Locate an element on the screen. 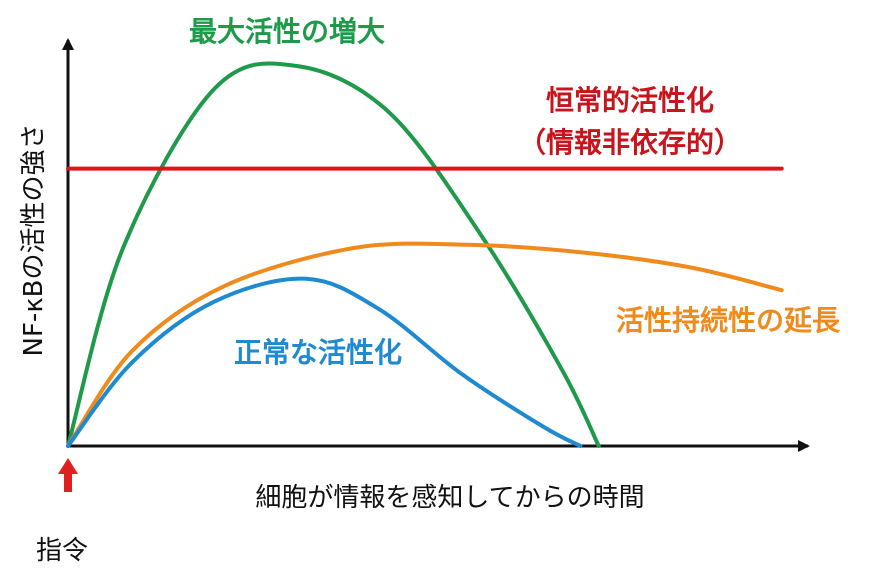 Image resolution: width=886 pixels, height=574 pixels. series-label-constitutive: 恒常的活性化 is located at coordinates (630, 100).